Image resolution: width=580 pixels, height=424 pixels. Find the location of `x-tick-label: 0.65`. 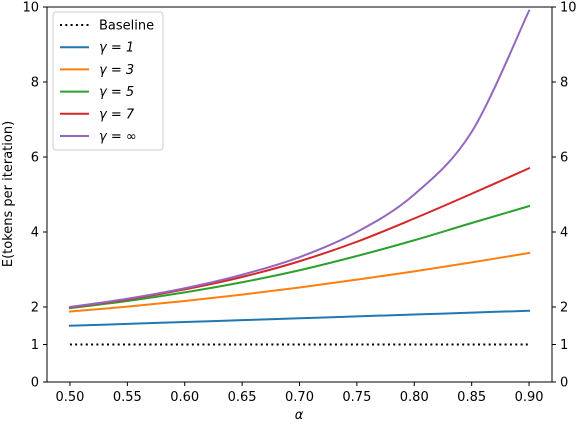

x-tick-label: 0.65 is located at coordinates (242, 397).